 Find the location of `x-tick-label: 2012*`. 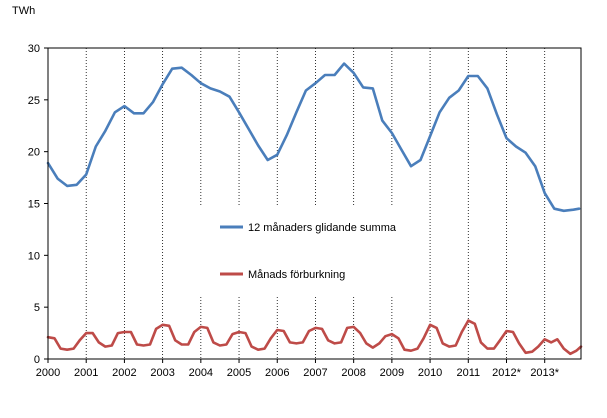

x-tick-label: 2012* is located at coordinates (506, 373).